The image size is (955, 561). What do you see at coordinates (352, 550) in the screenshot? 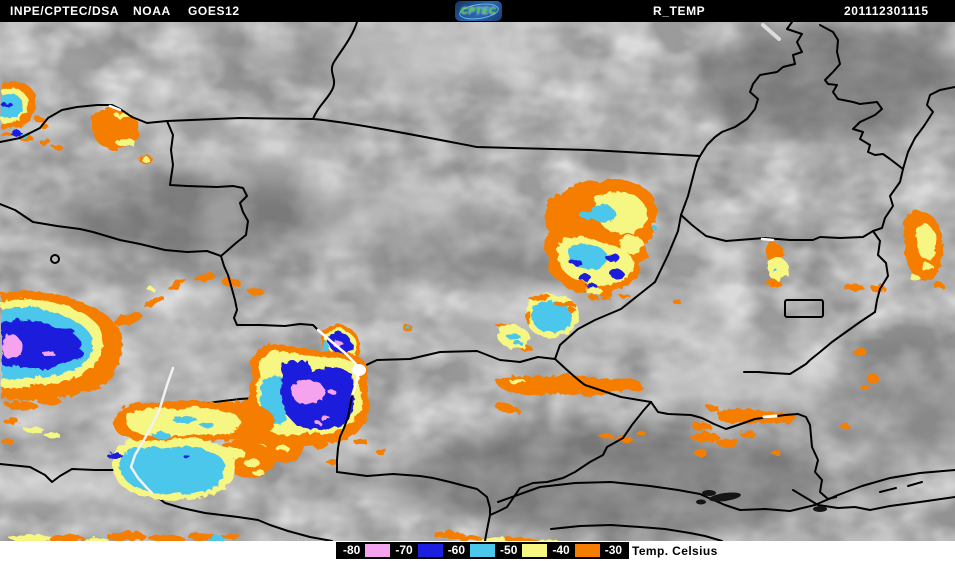
I see `legend-tick-label: -80` at bounding box center [352, 550].